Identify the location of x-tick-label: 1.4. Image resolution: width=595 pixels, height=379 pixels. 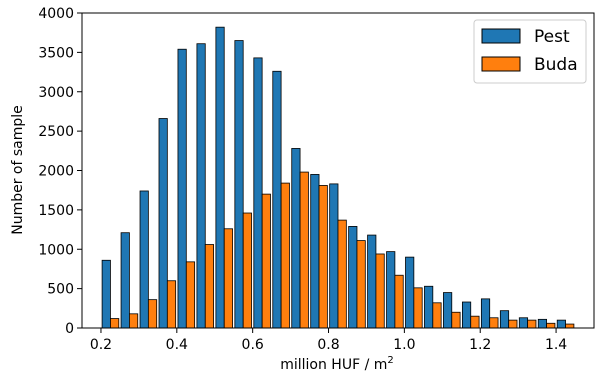
(556, 345).